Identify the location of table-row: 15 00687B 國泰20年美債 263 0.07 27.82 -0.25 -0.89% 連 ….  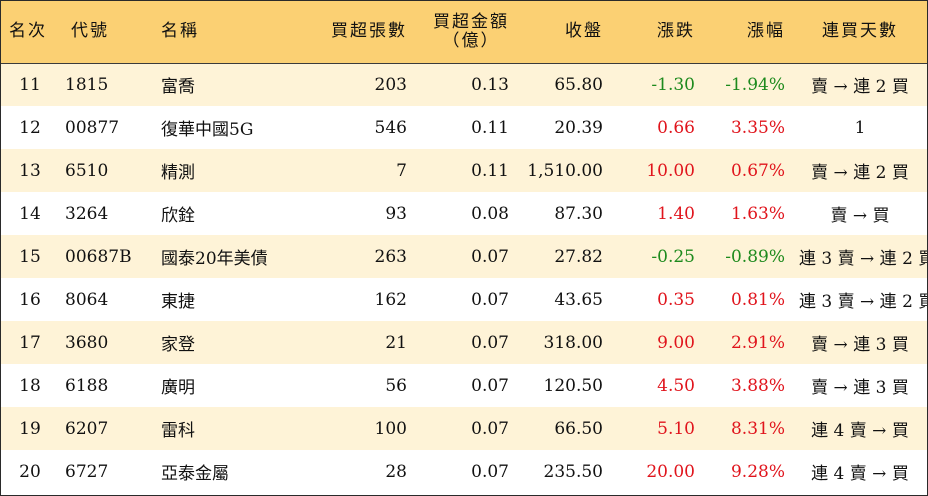
(464, 256).